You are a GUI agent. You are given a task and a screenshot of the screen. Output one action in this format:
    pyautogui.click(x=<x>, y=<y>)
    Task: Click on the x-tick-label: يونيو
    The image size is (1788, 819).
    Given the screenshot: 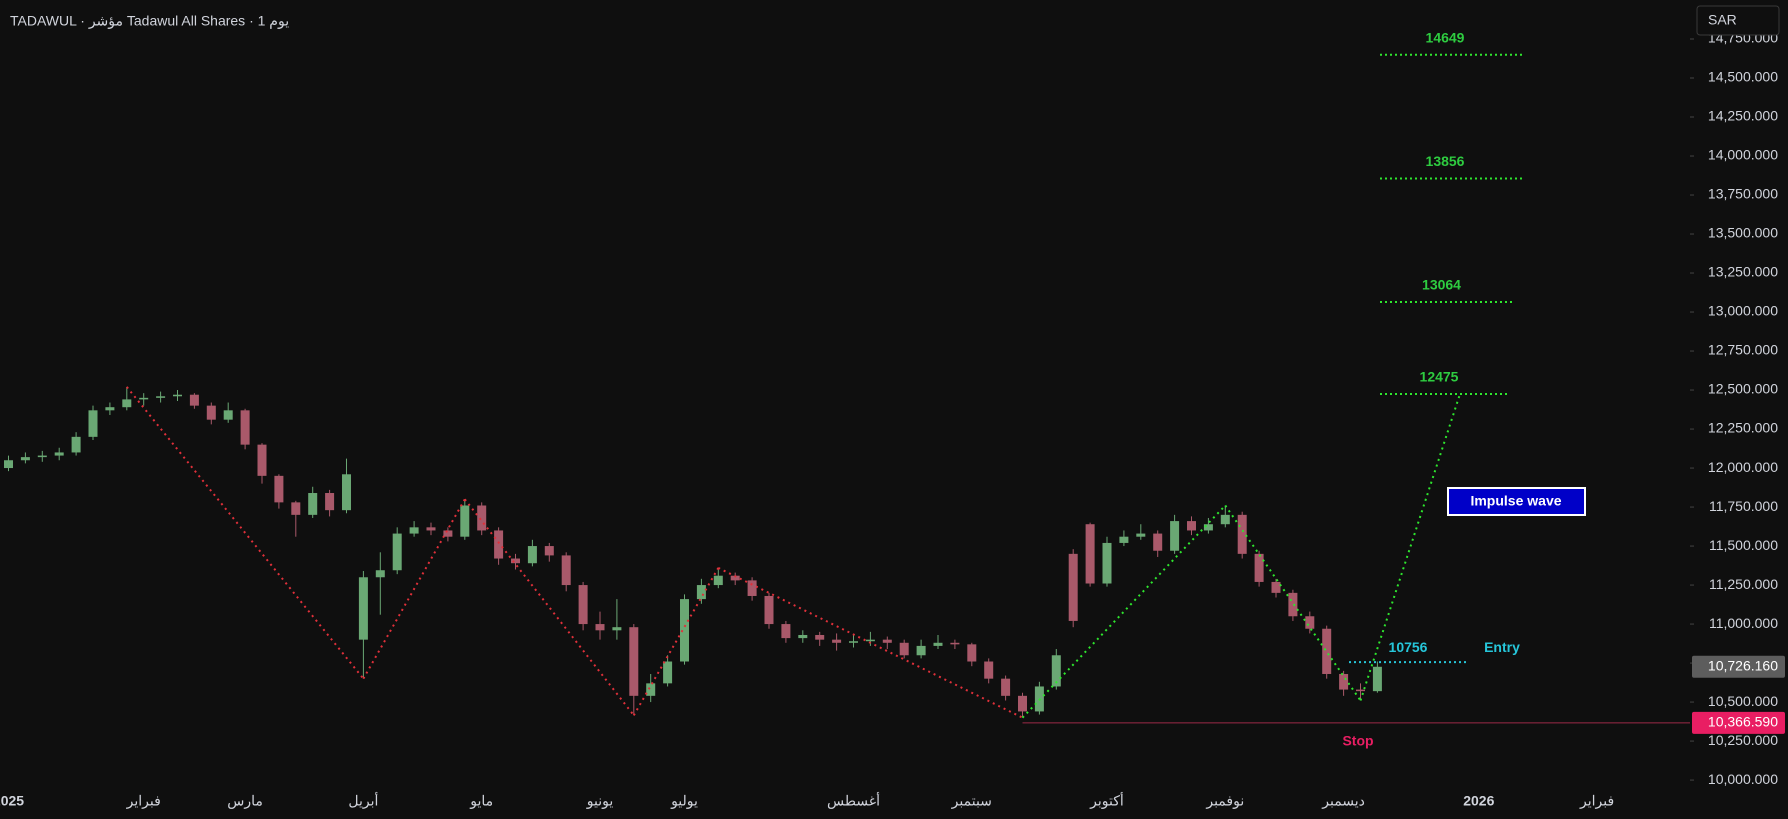 What is the action you would take?
    pyautogui.click(x=600, y=801)
    